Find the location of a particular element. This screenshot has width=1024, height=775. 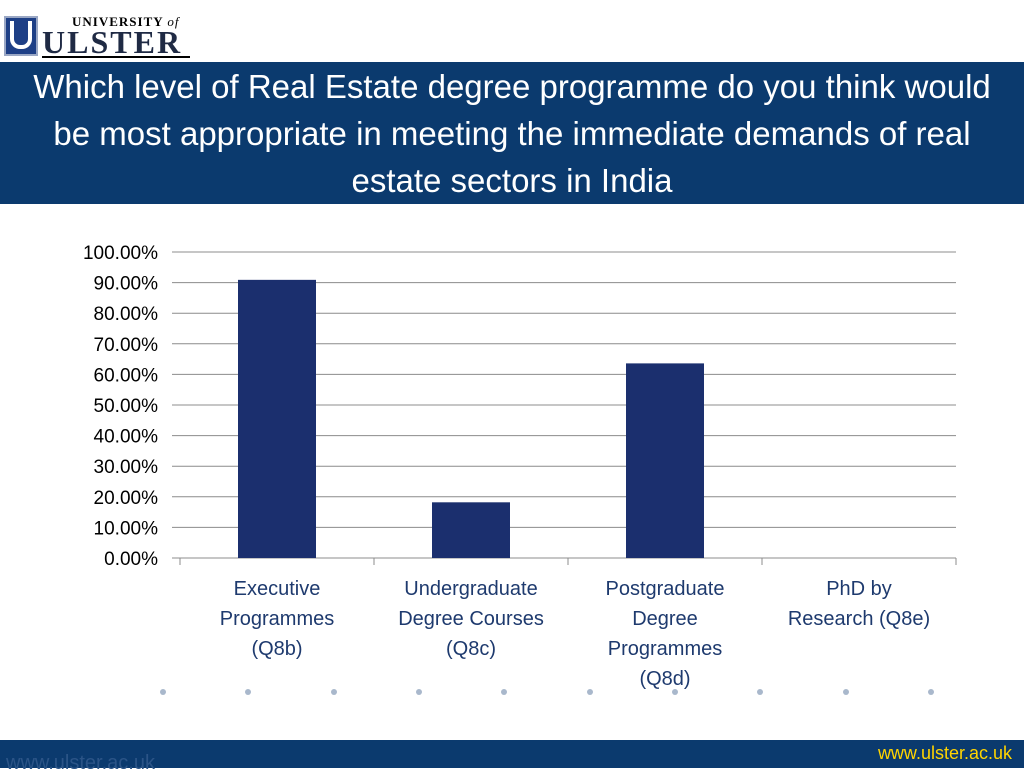

x-tick-label: Undergraduate Degree Courses (Q8c) is located at coordinates (471, 619).